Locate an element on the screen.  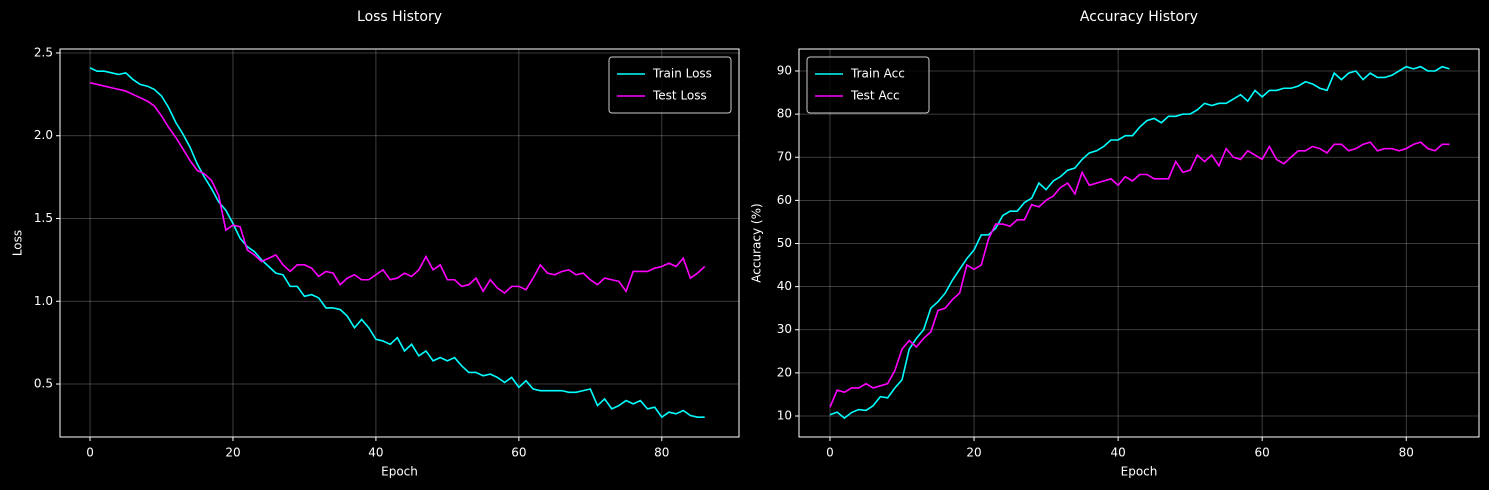
legend-label: Test Loss is located at coordinates (679, 96).